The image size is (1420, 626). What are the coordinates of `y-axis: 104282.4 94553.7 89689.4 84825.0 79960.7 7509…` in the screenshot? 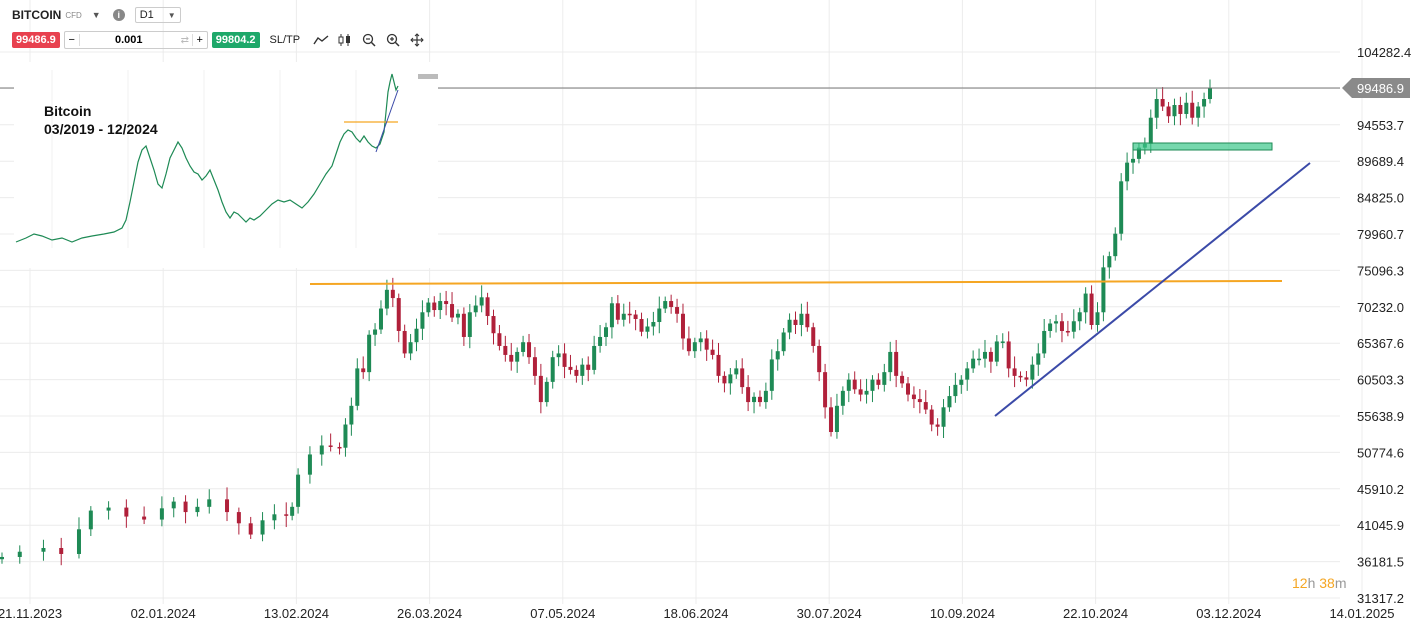 It's located at (1384, 325).